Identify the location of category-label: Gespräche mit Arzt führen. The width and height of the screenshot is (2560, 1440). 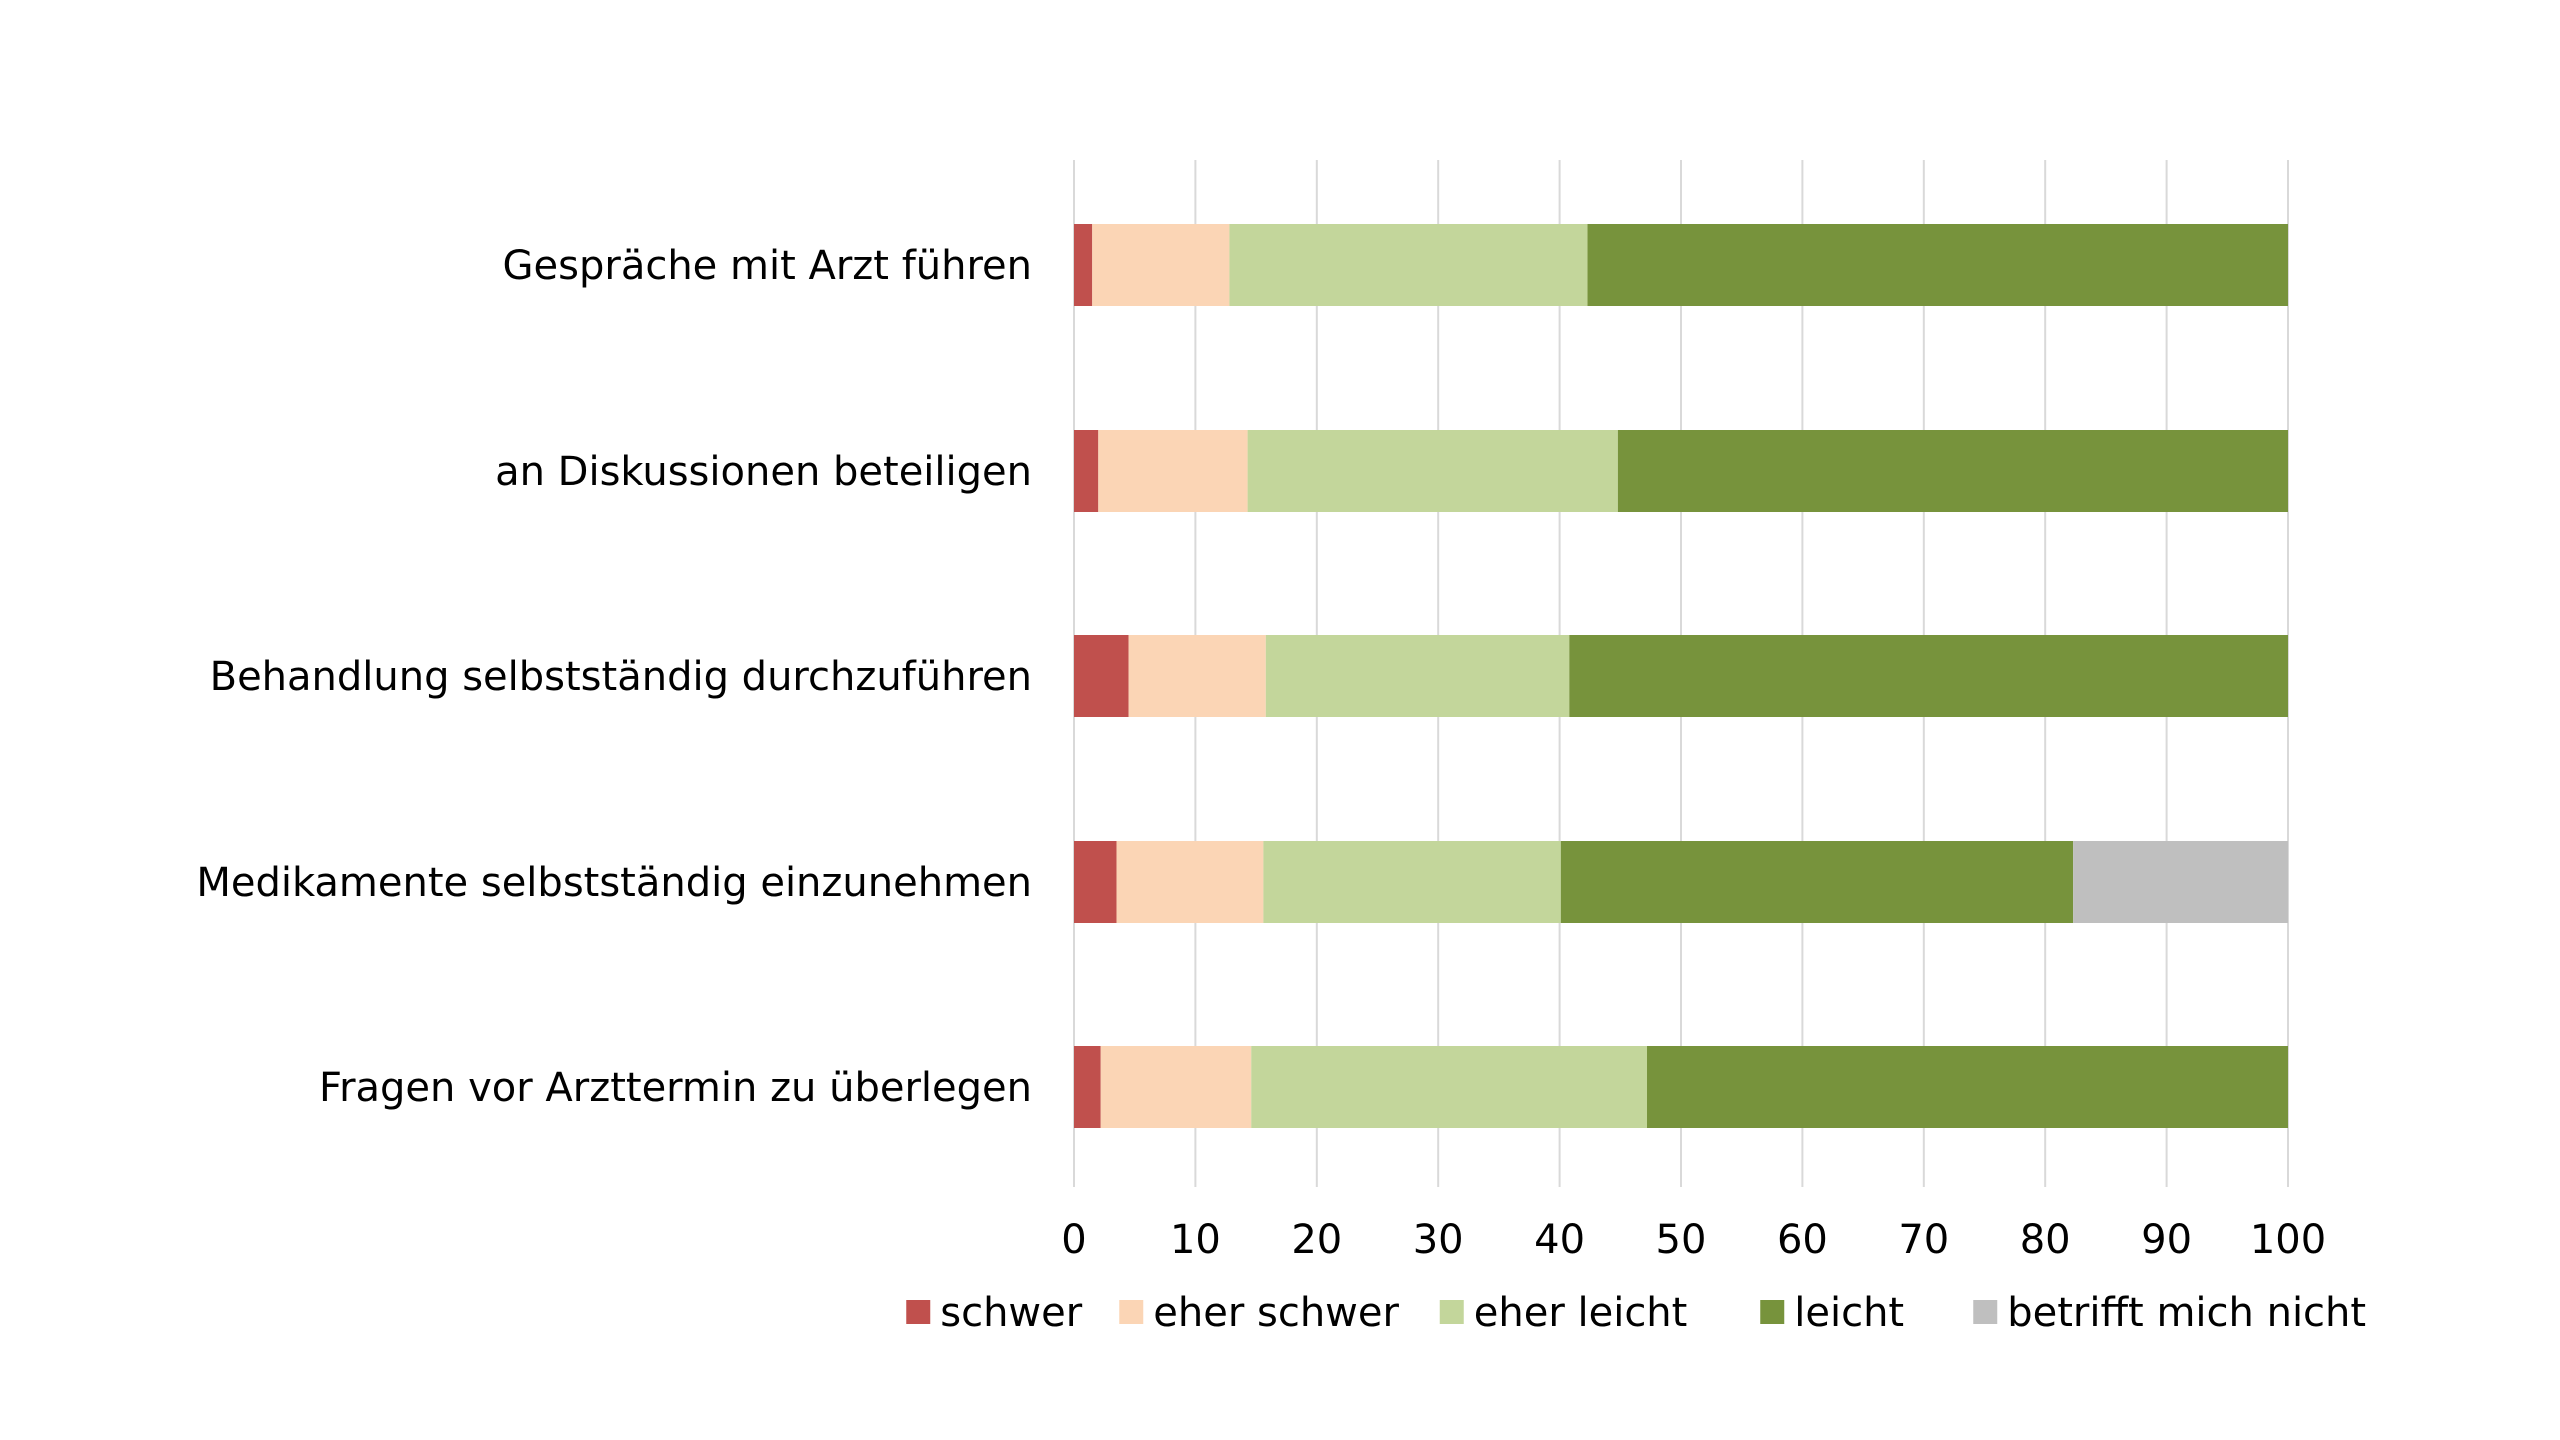
(767, 266).